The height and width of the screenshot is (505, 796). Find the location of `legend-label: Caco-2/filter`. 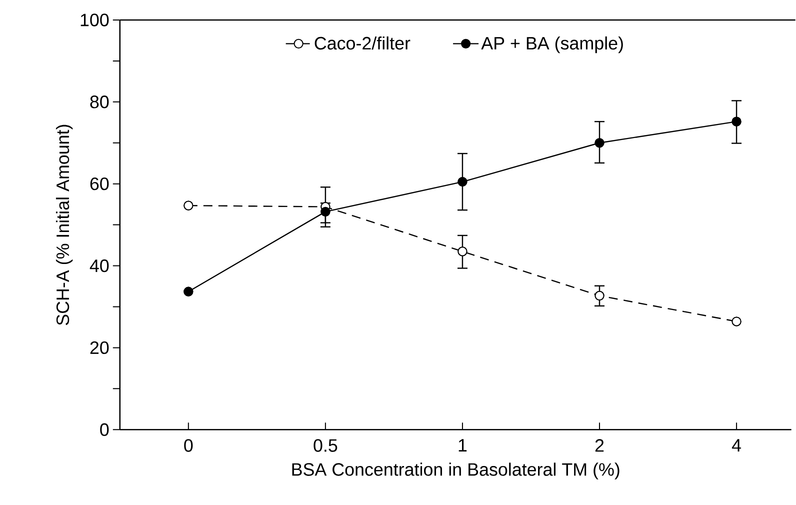

legend-label: Caco-2/filter is located at coordinates (362, 43).